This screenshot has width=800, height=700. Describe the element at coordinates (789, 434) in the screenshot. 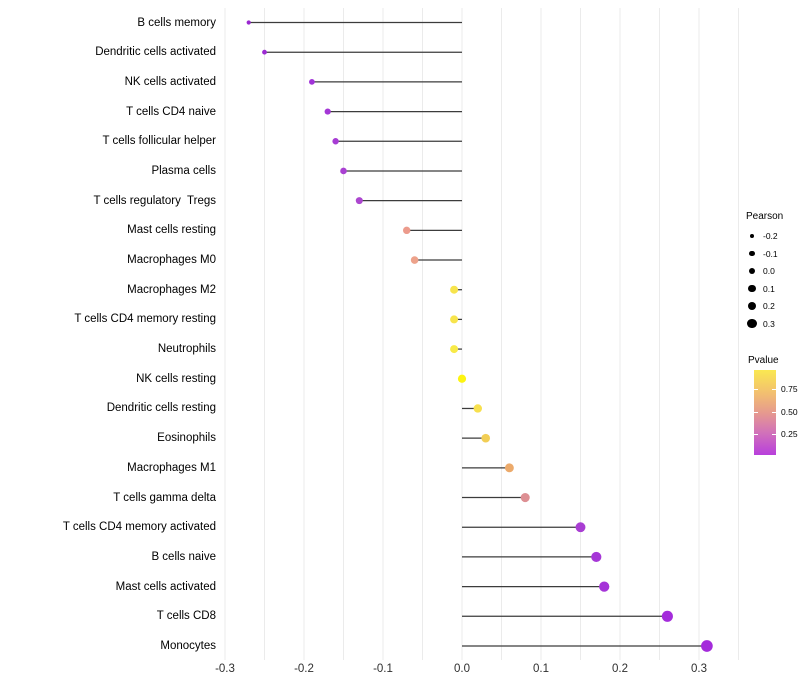

I see `colorbar-tick-label: 0.25` at that location.